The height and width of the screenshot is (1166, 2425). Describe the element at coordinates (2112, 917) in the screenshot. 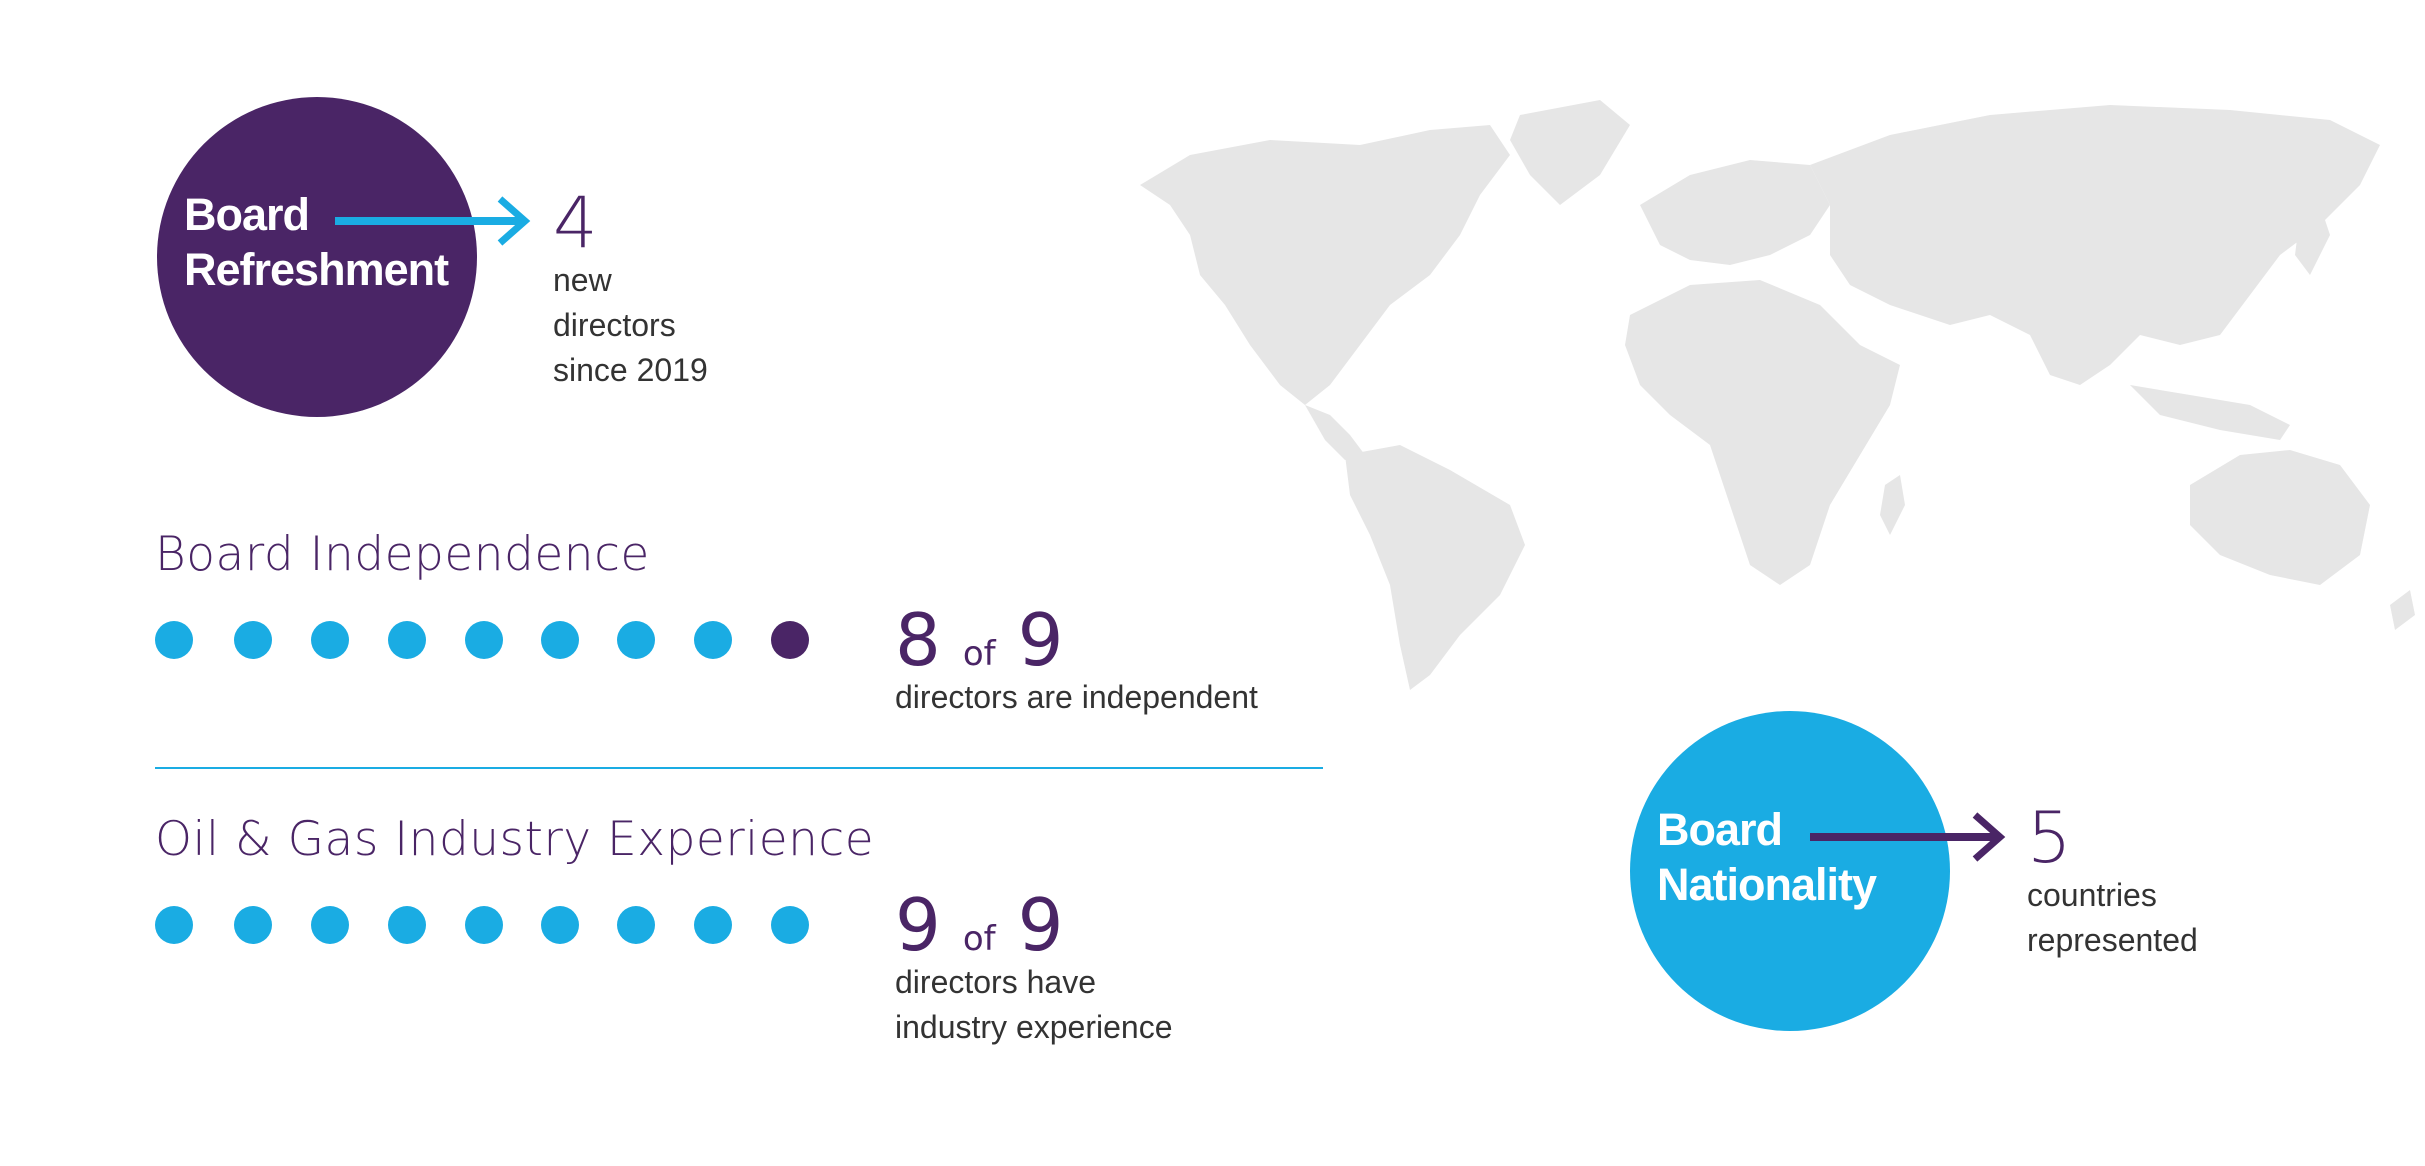

I see `countries-caption: countries represented` at that location.